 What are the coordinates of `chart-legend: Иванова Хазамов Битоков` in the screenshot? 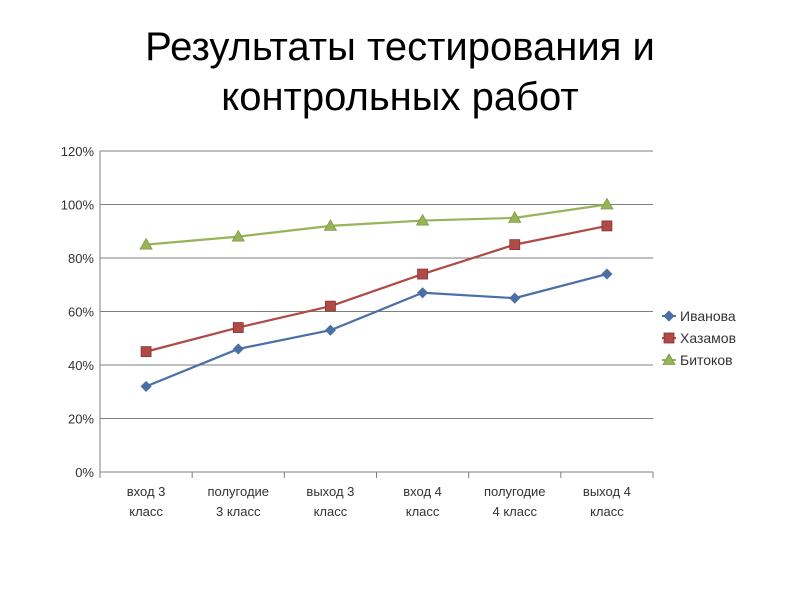 It's located at (699, 338).